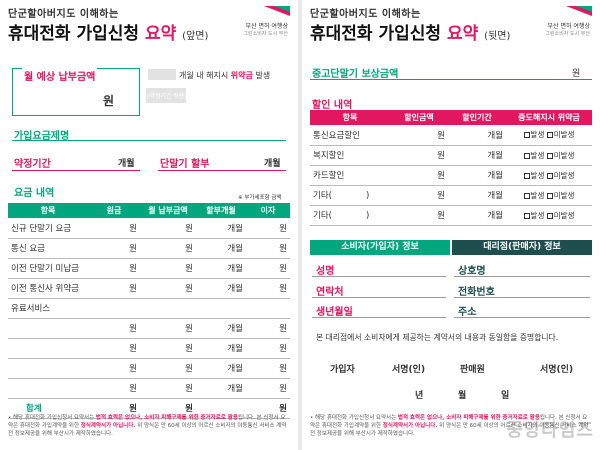  What do you see at coordinates (437, 337) in the screenshot?
I see `confirmation-text: 본 대리점에서 소비자에게 제공하는 계약서의 내용과 동일함을 증명합니다.` at bounding box center [437, 337].